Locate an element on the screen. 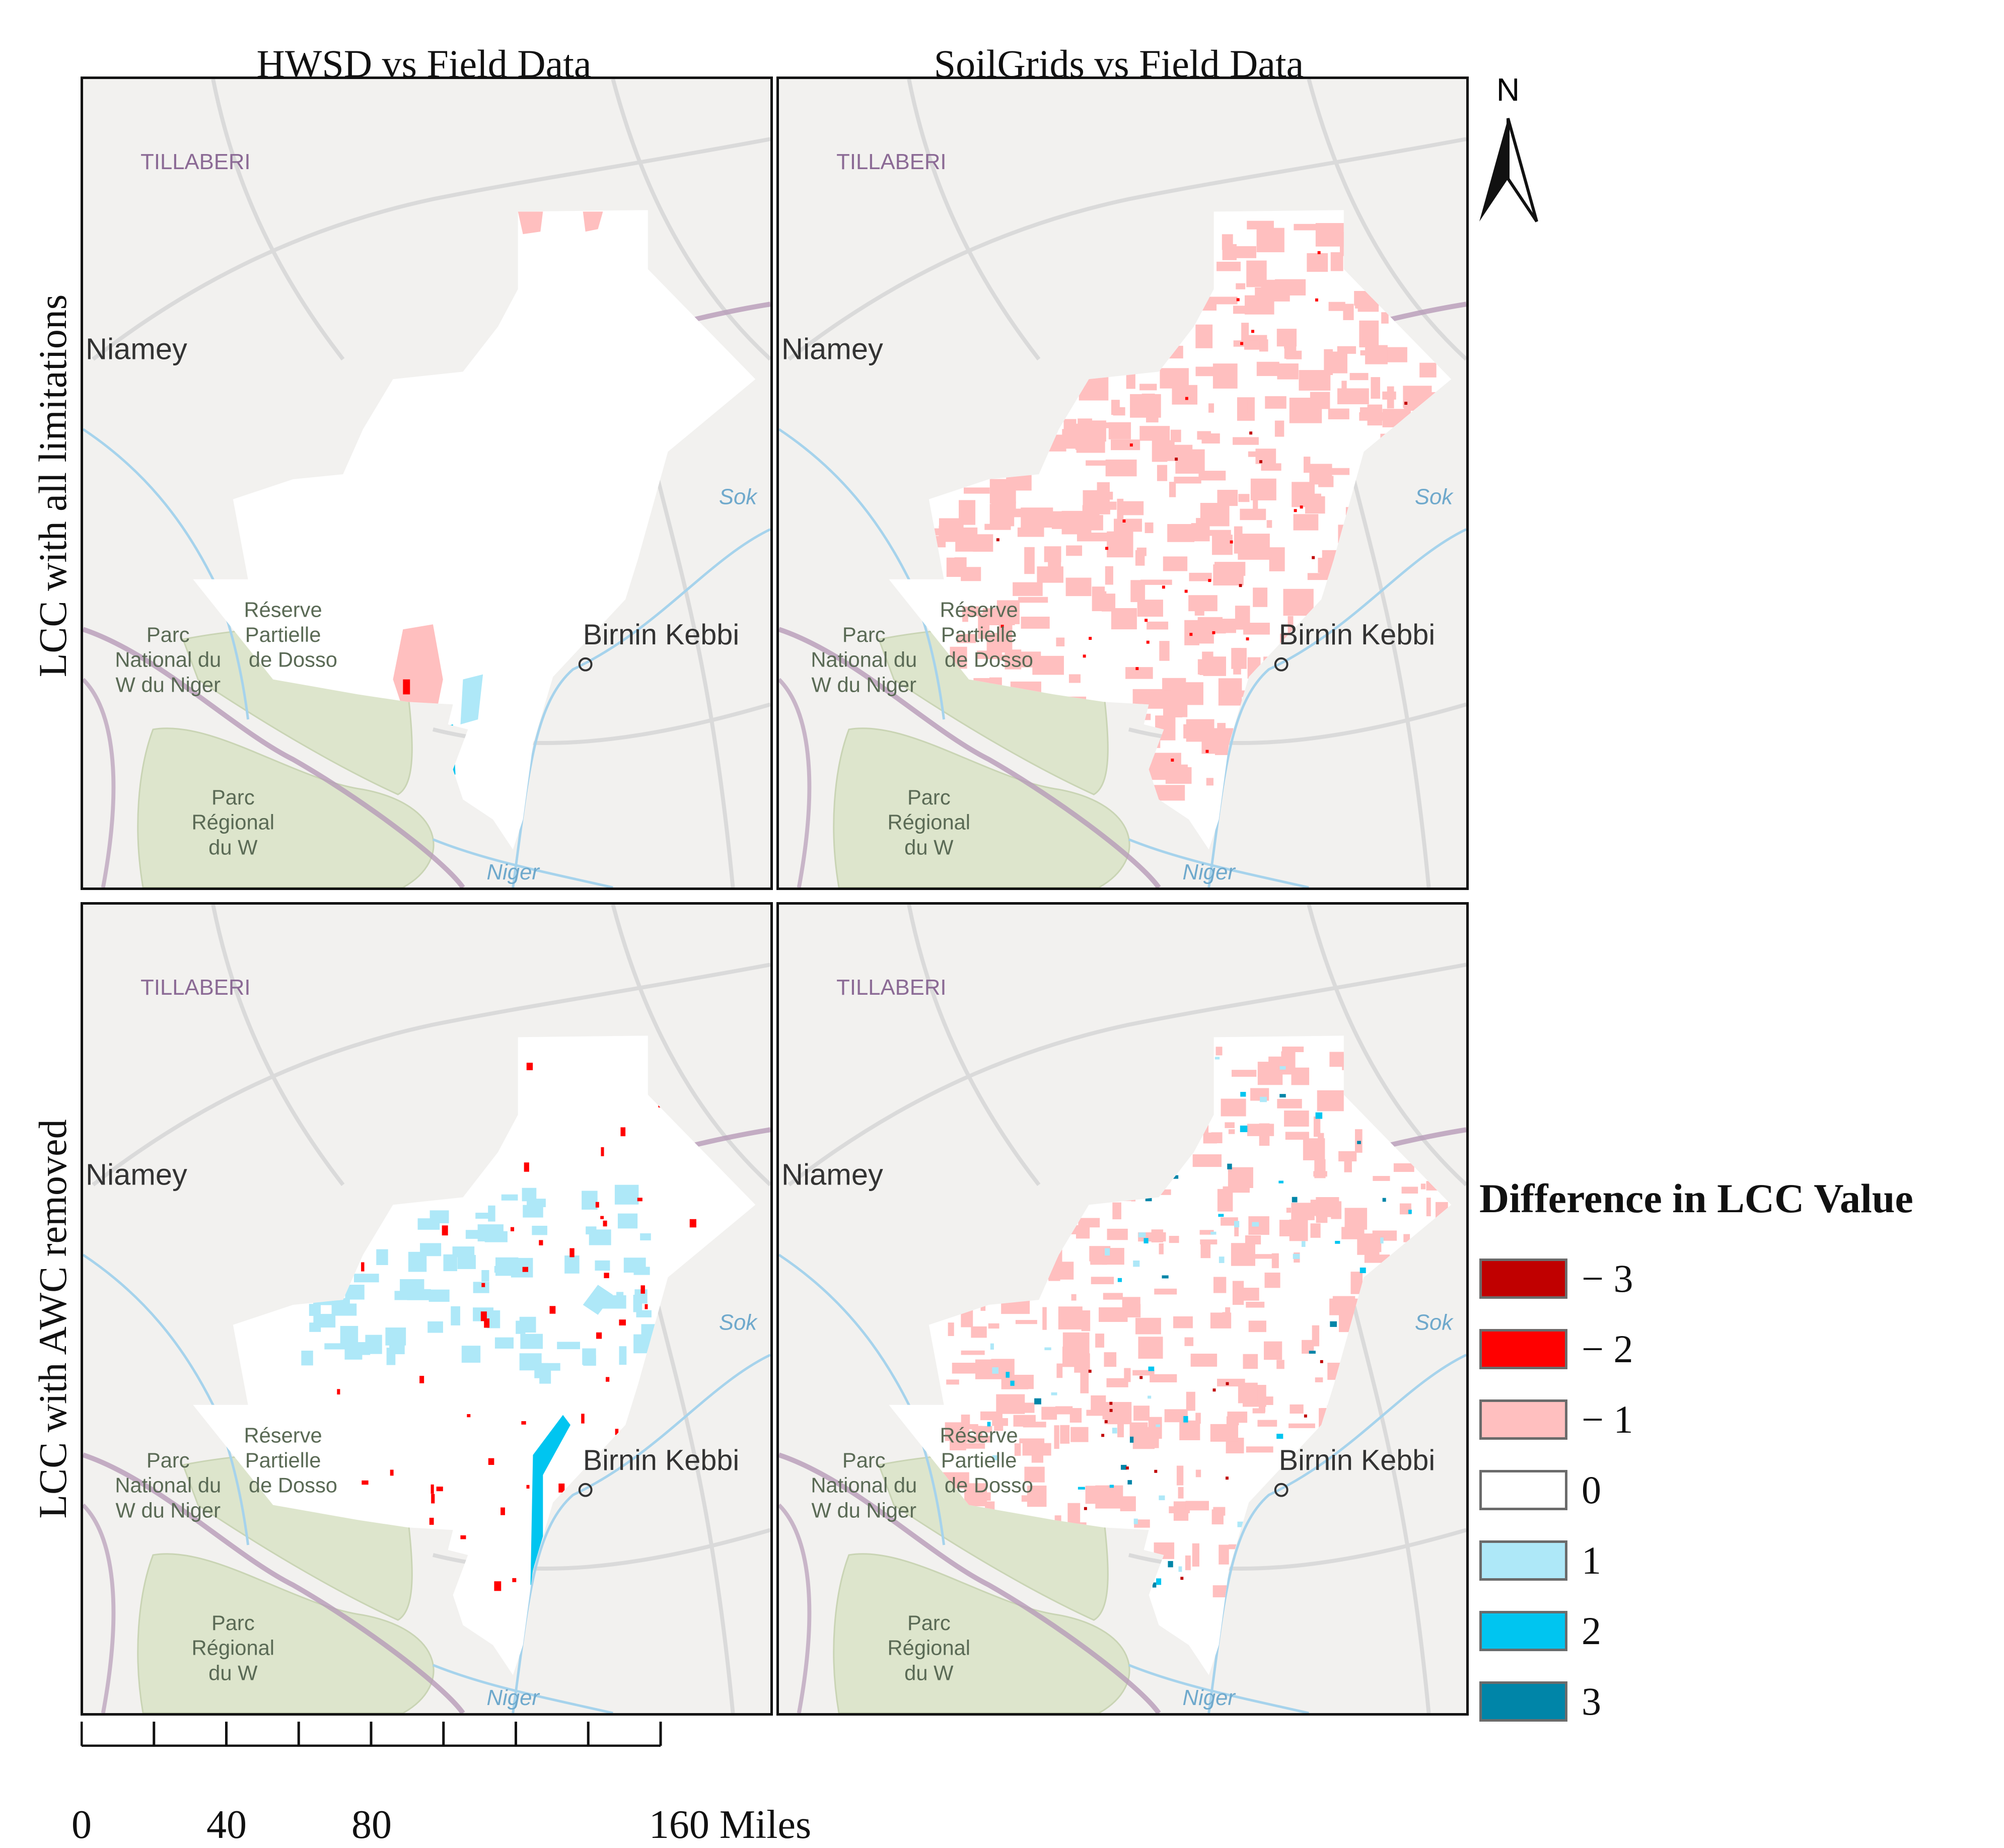 Image resolution: width=2004 pixels, height=1848 pixels. label-tillaberi: TILLABERI is located at coordinates (891, 162).